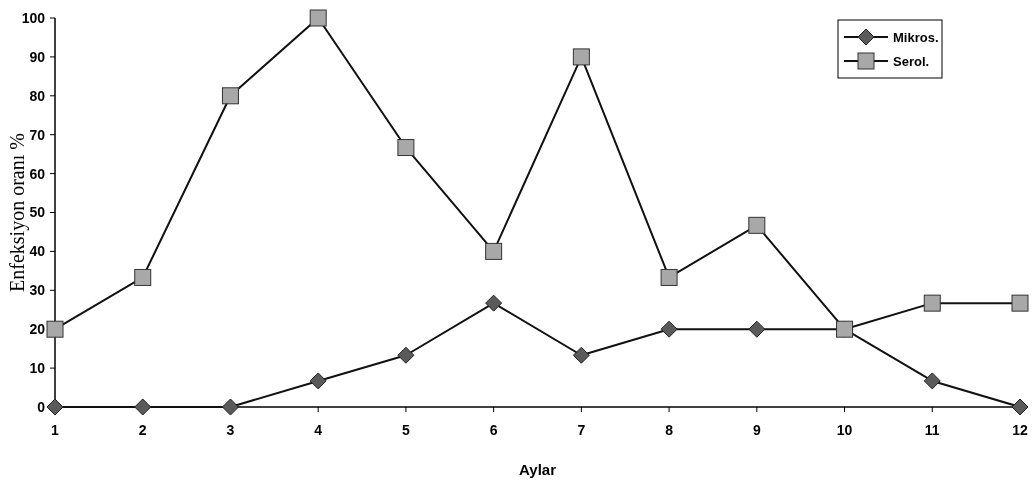  Describe the element at coordinates (37, 212) in the screenshot. I see `y-tick-label: 50` at that location.